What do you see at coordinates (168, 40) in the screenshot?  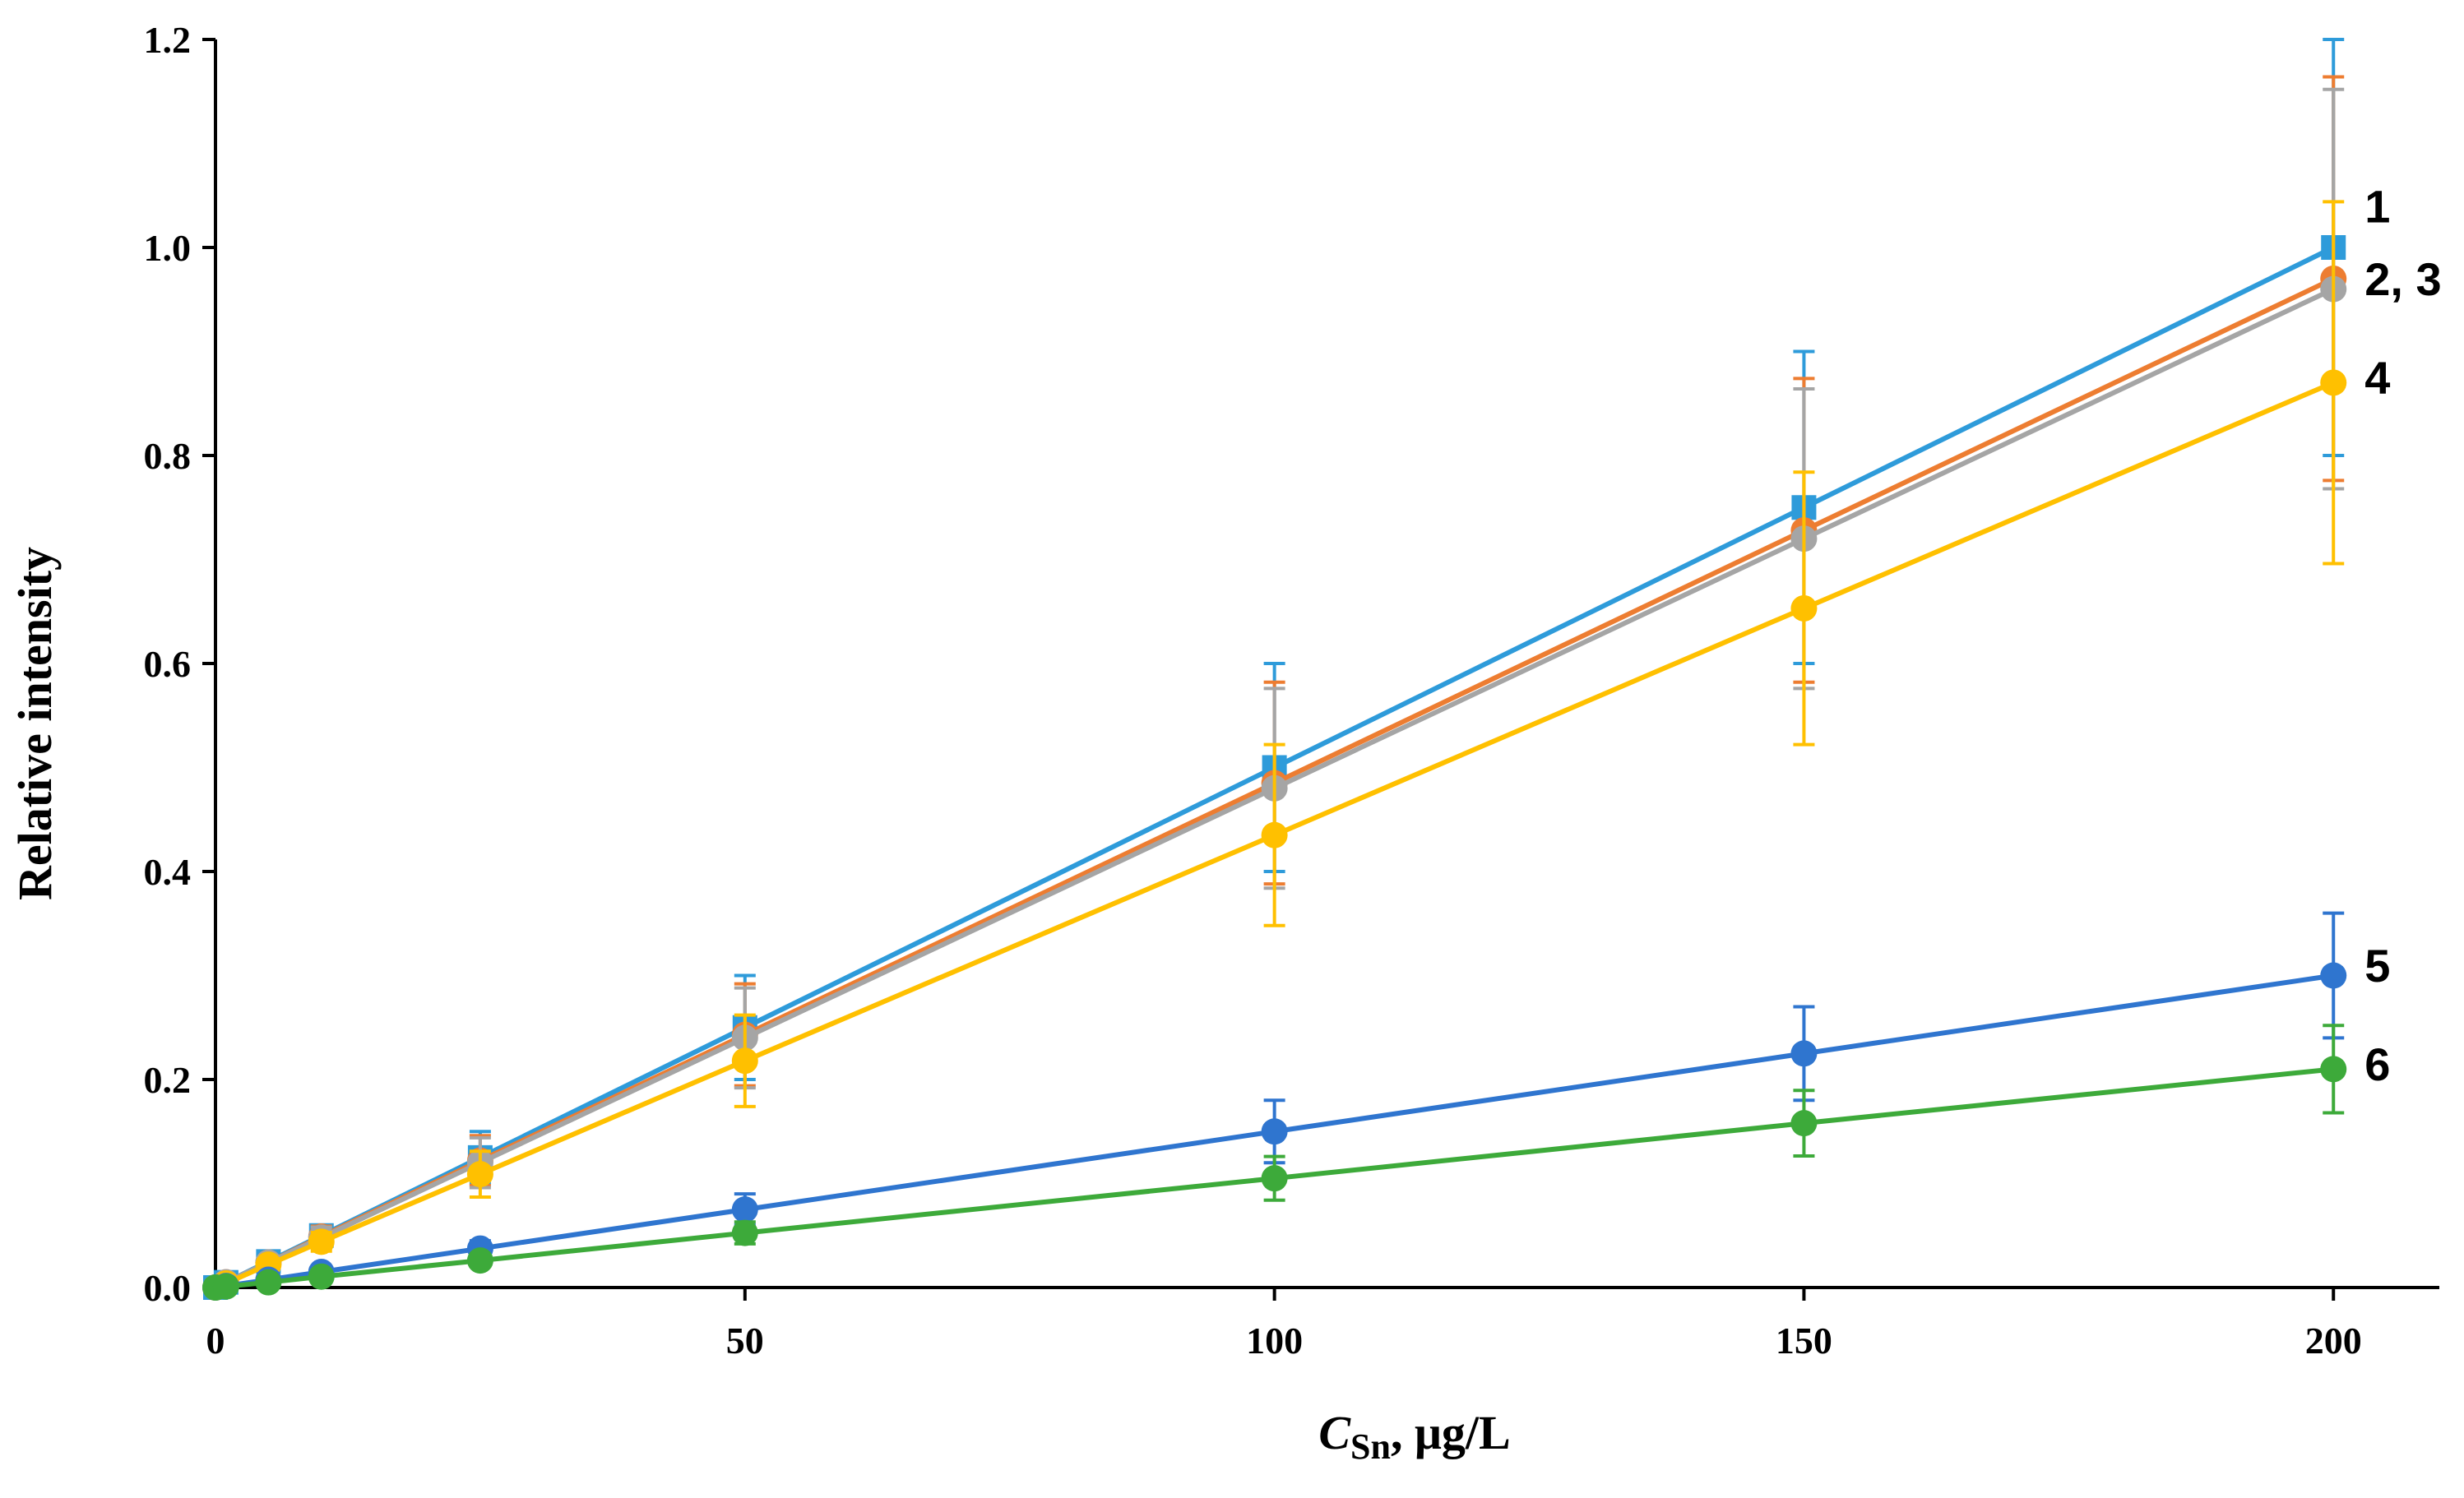 I see `y-tick-label: 1.2` at bounding box center [168, 40].